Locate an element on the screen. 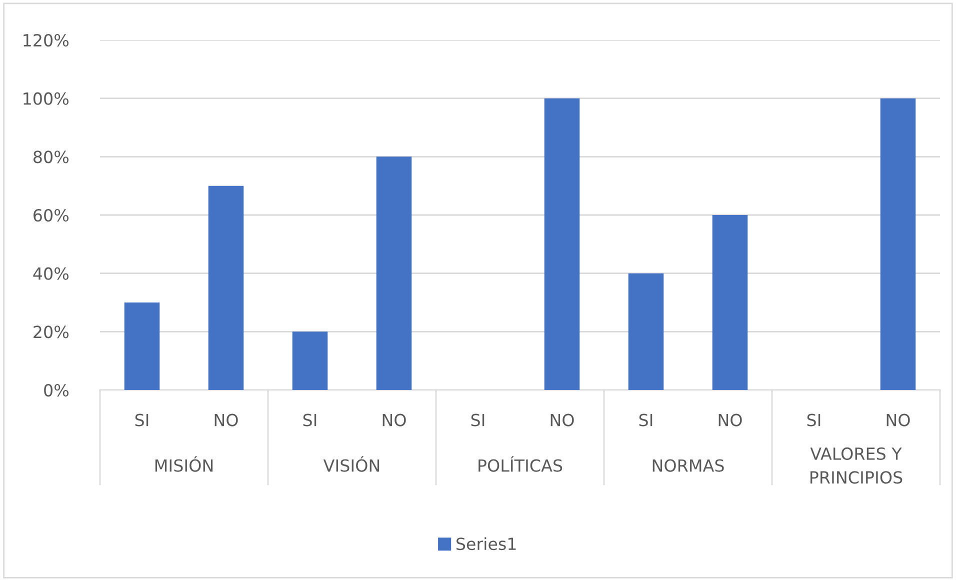 This screenshot has height=580, width=956. y-tick-label: 100% is located at coordinates (46, 98).